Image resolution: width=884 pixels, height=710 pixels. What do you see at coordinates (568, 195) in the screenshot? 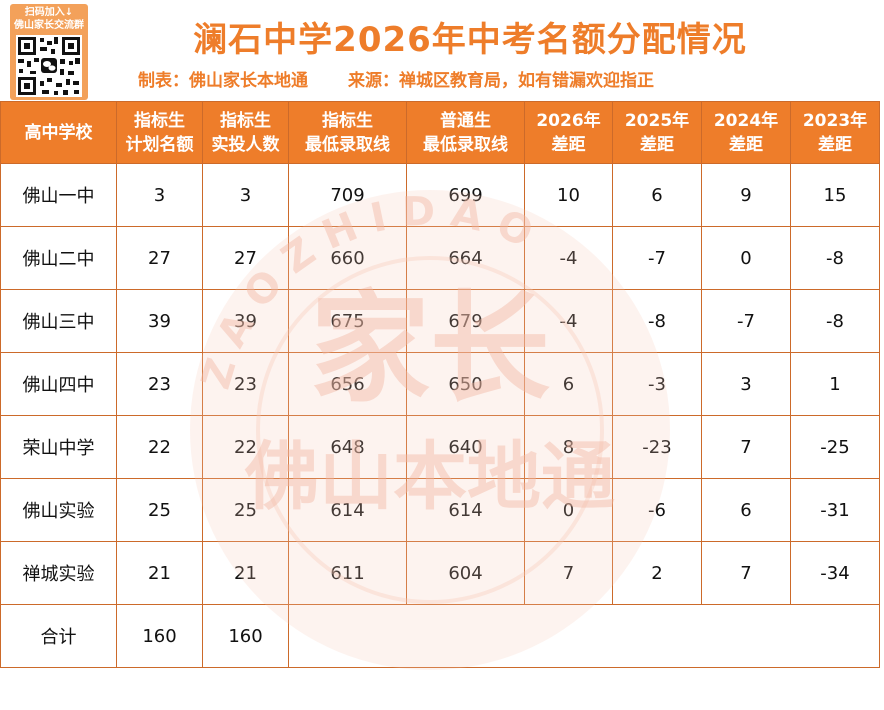
I see `cell-gap-2026: 10` at bounding box center [568, 195].